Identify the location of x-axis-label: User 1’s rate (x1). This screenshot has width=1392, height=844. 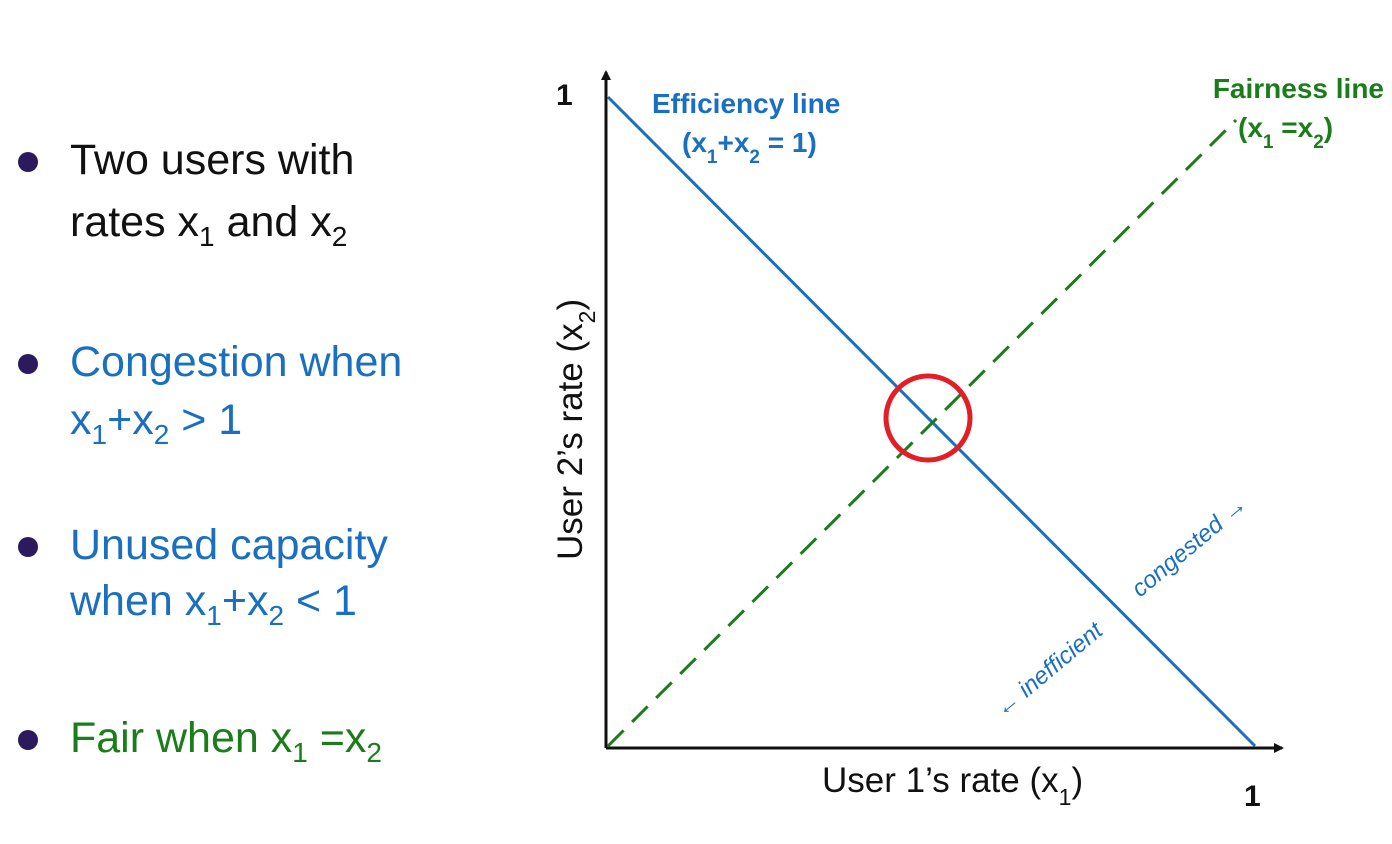
(952, 785).